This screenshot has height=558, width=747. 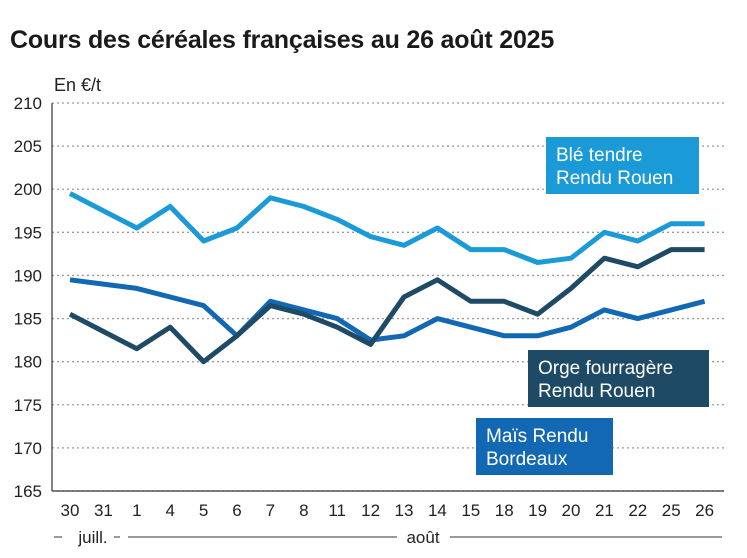 I want to click on x-tick-label: 1, so click(x=136, y=510).